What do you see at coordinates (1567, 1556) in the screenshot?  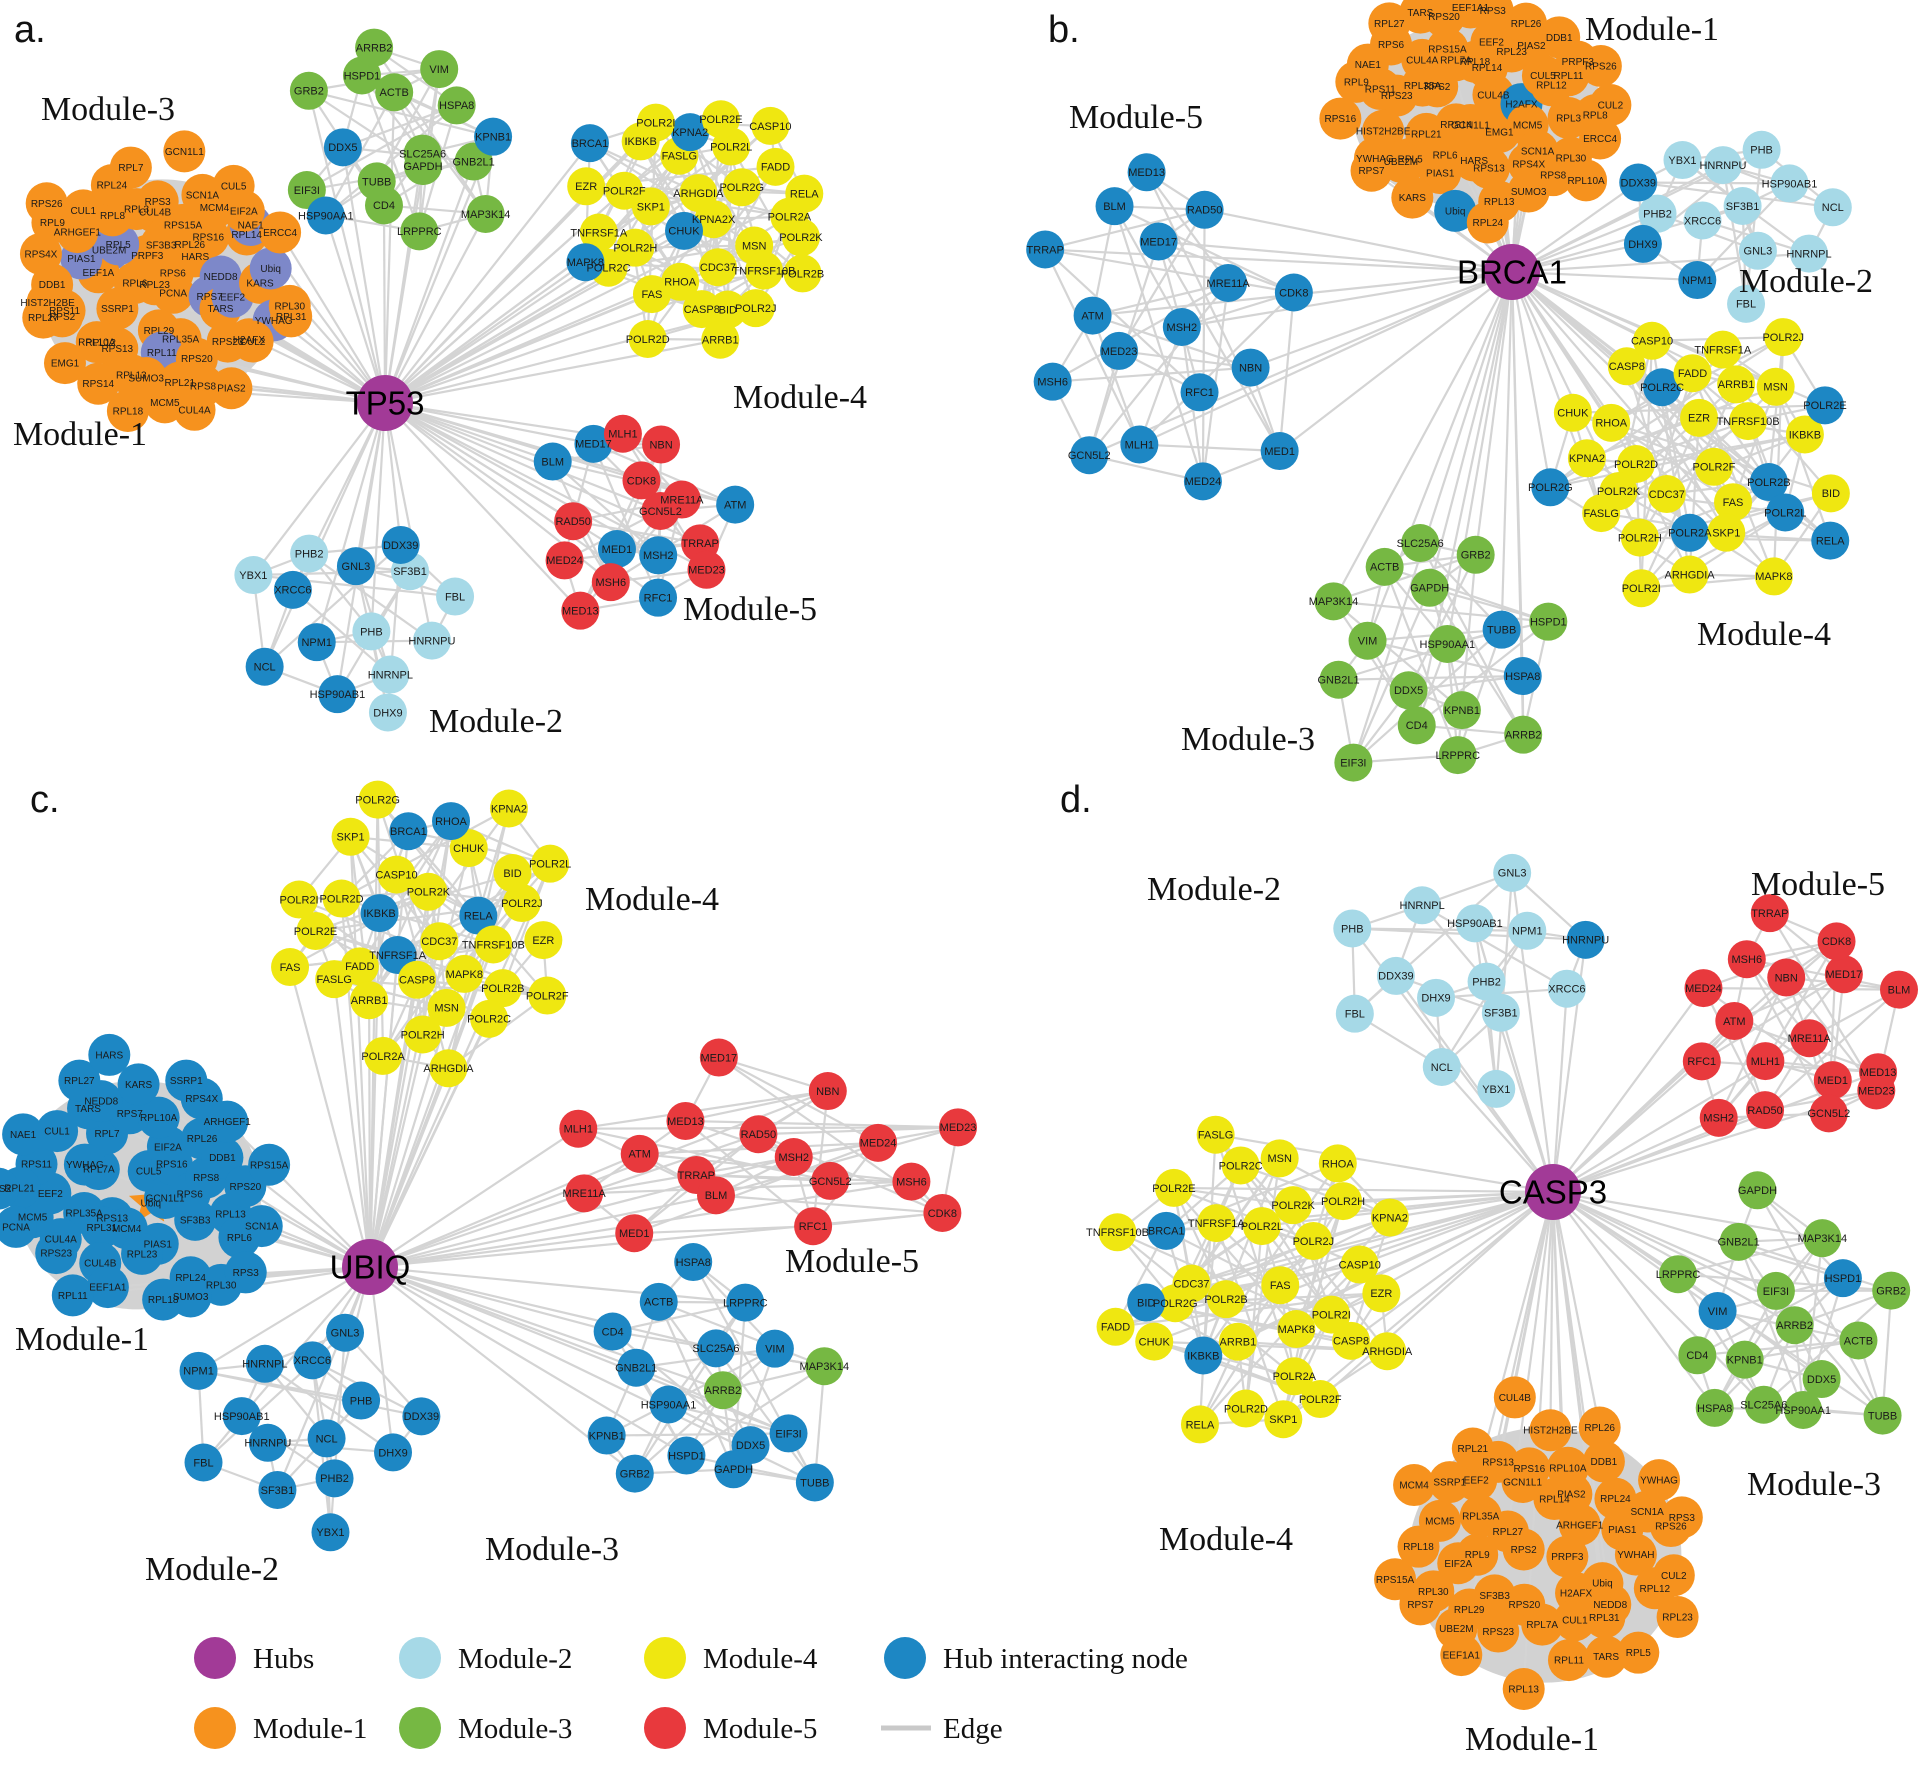 I see `node-PRPF3` at bounding box center [1567, 1556].